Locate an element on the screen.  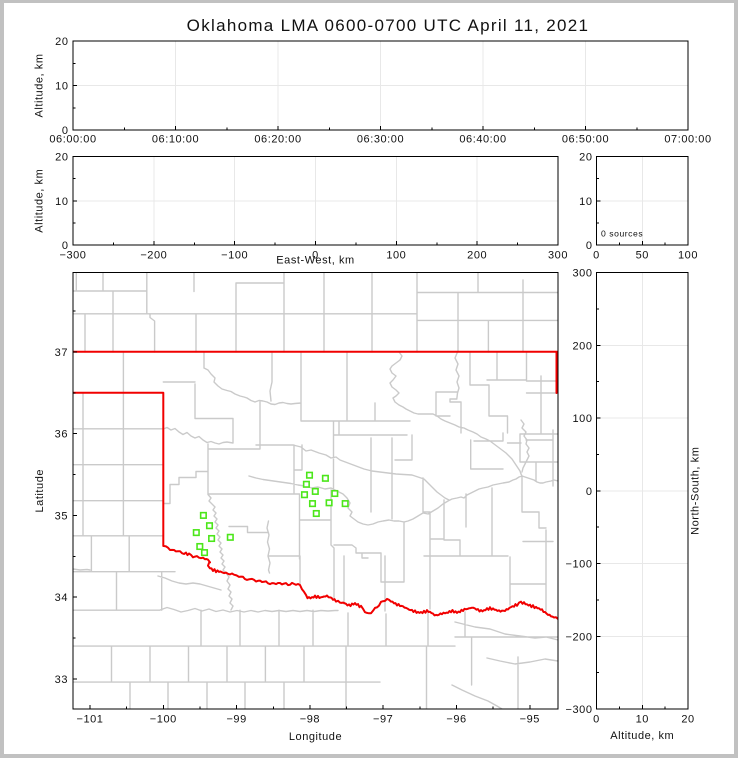
svg-text: −95 is located at coordinates (530, 720).